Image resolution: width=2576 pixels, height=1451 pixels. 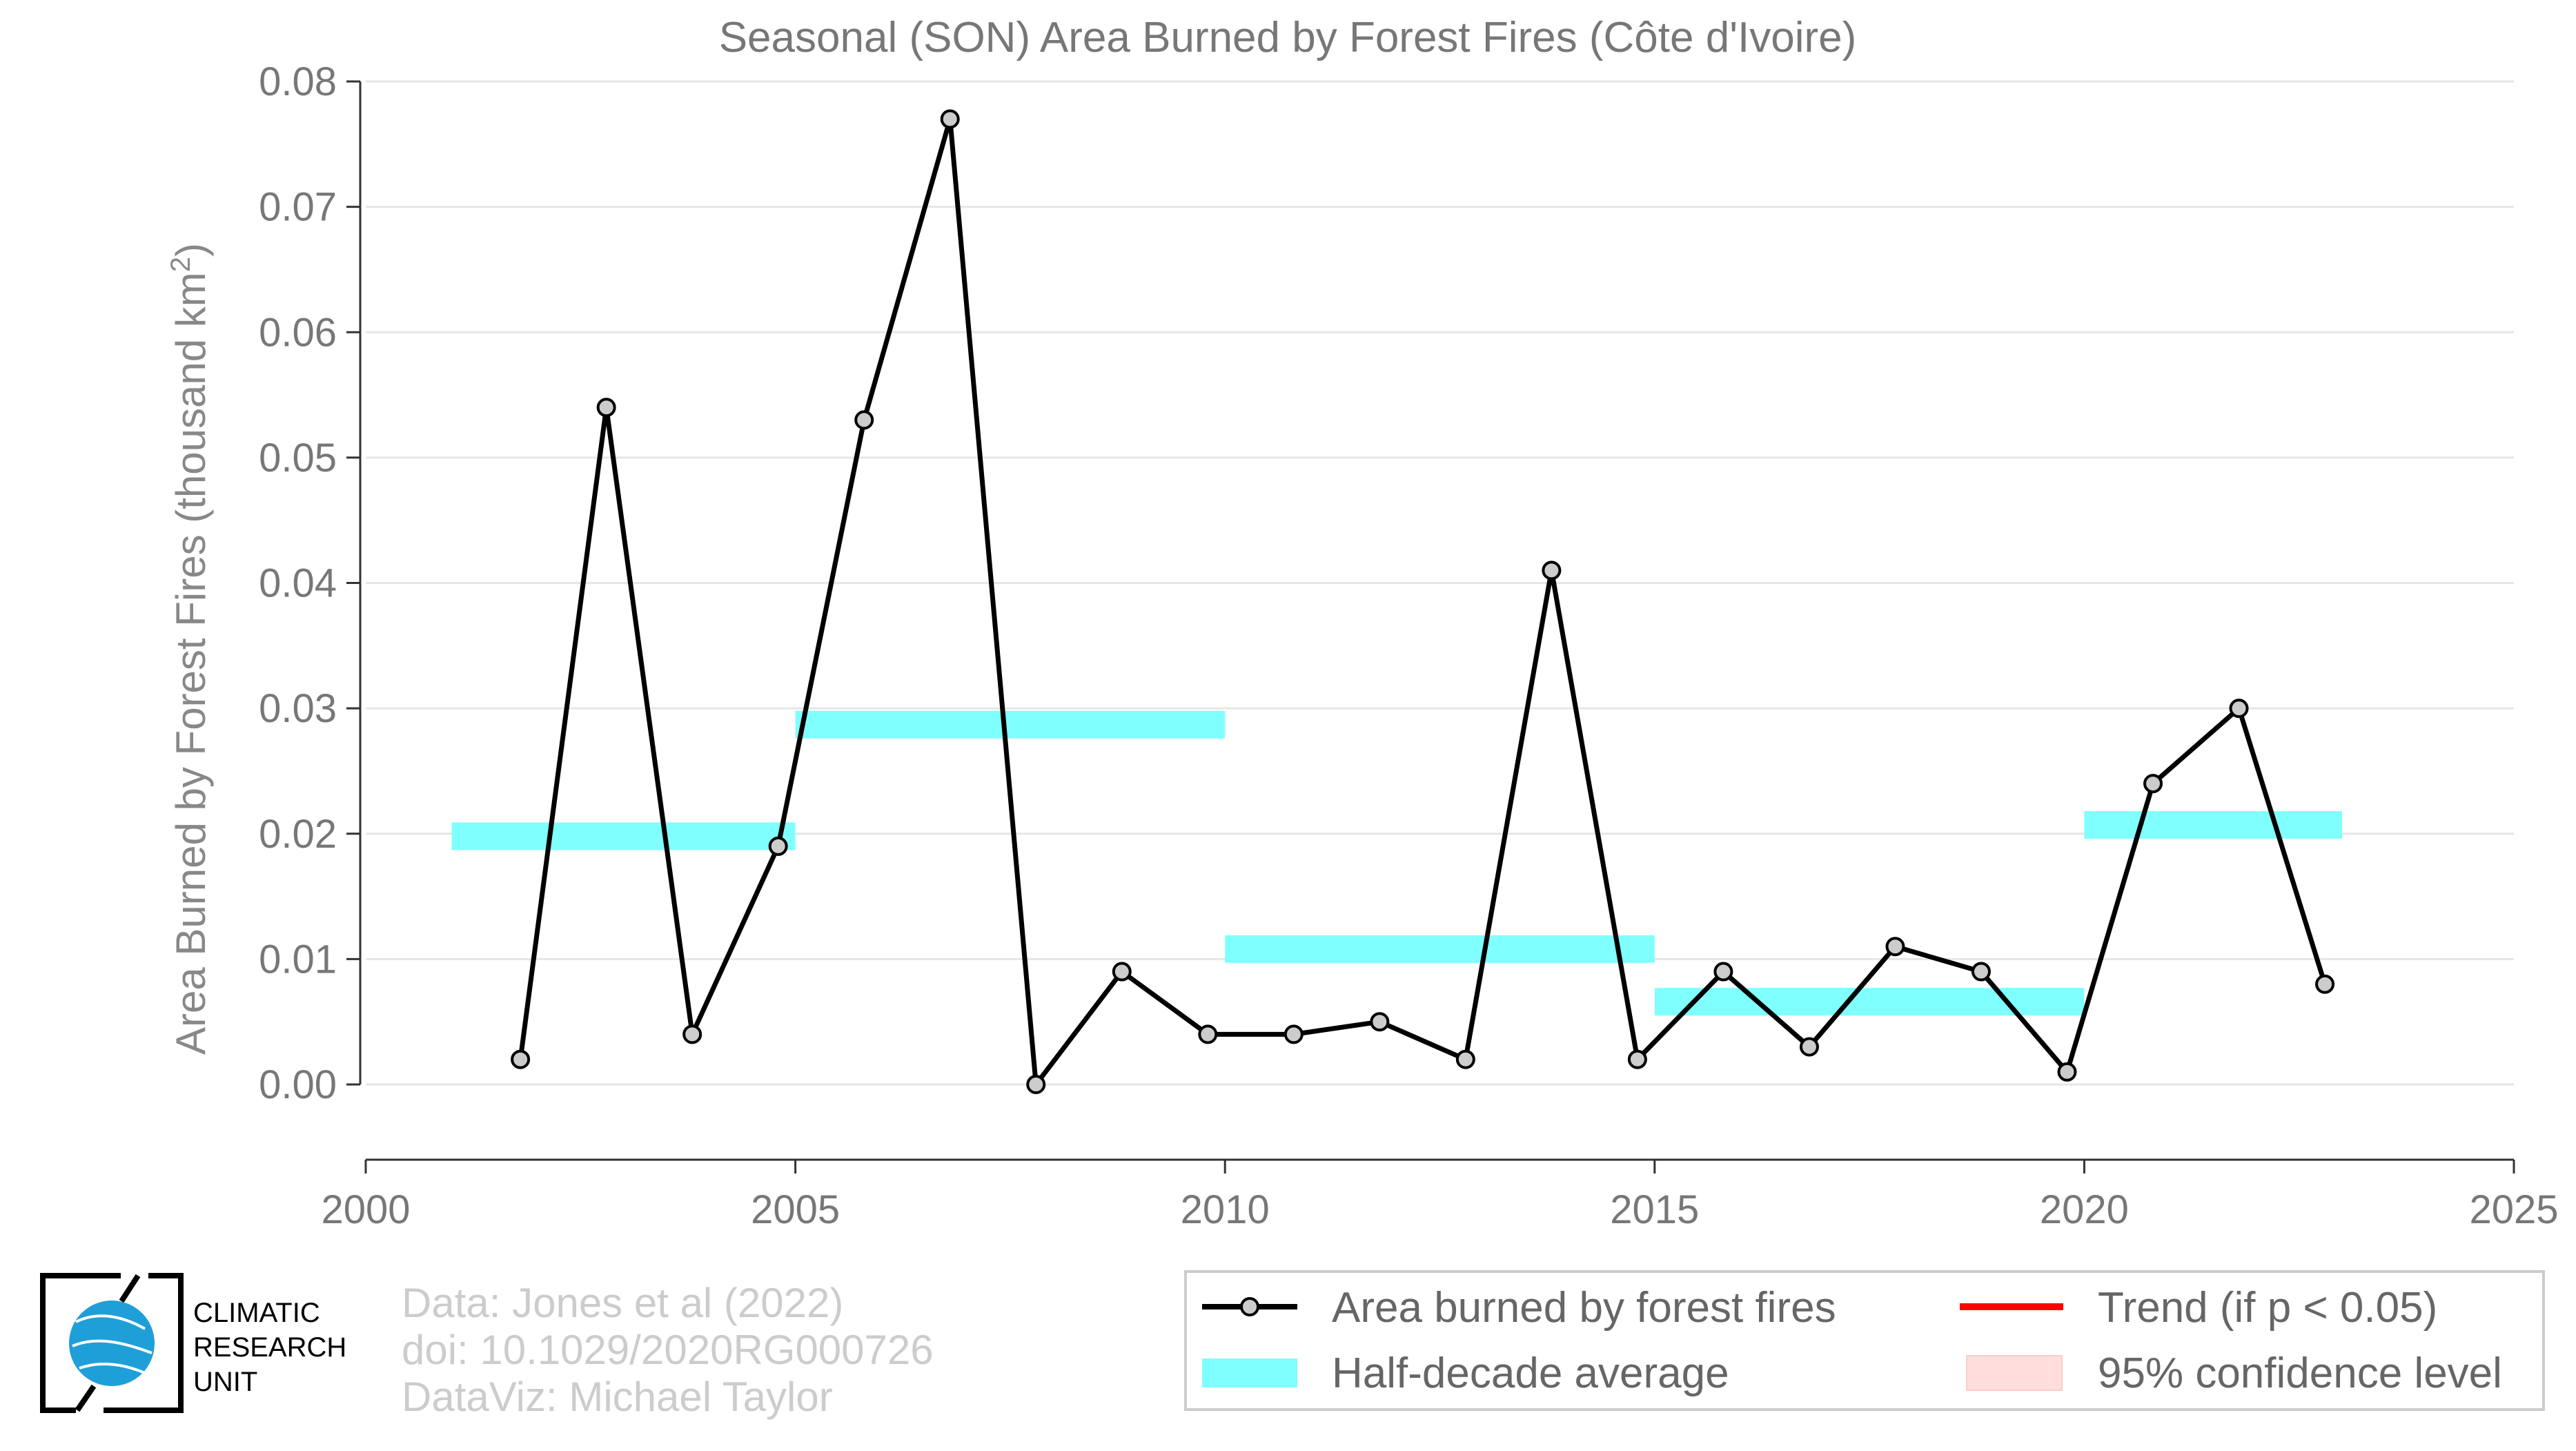 What do you see at coordinates (191, 664) in the screenshot?
I see `y-axis-label-main: Area Burned by Forest Fires (thousand km` at bounding box center [191, 664].